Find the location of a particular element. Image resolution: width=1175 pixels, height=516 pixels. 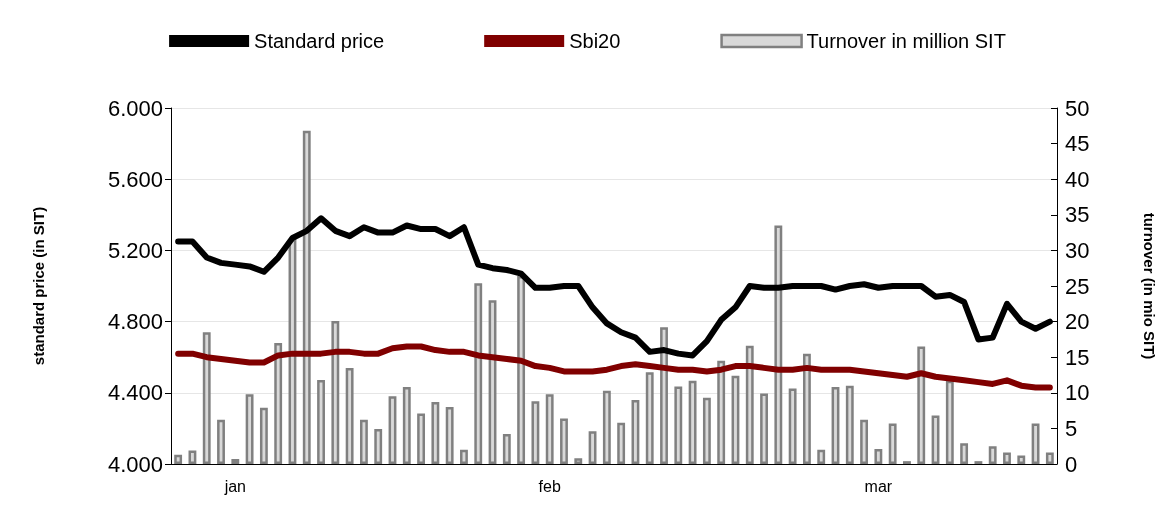

x-tick-label: jan is located at coordinates (234, 486).